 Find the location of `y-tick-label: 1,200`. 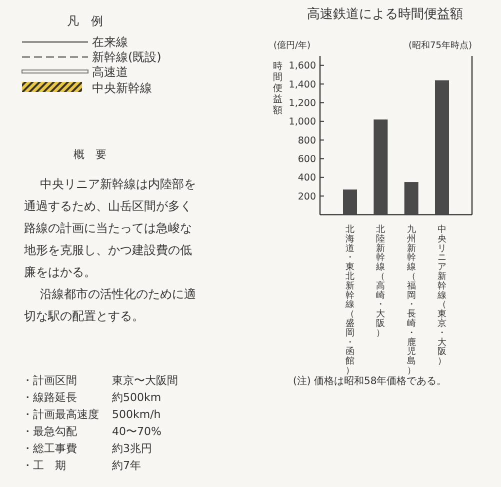

y-tick-label: 1,200 is located at coordinates (302, 103).